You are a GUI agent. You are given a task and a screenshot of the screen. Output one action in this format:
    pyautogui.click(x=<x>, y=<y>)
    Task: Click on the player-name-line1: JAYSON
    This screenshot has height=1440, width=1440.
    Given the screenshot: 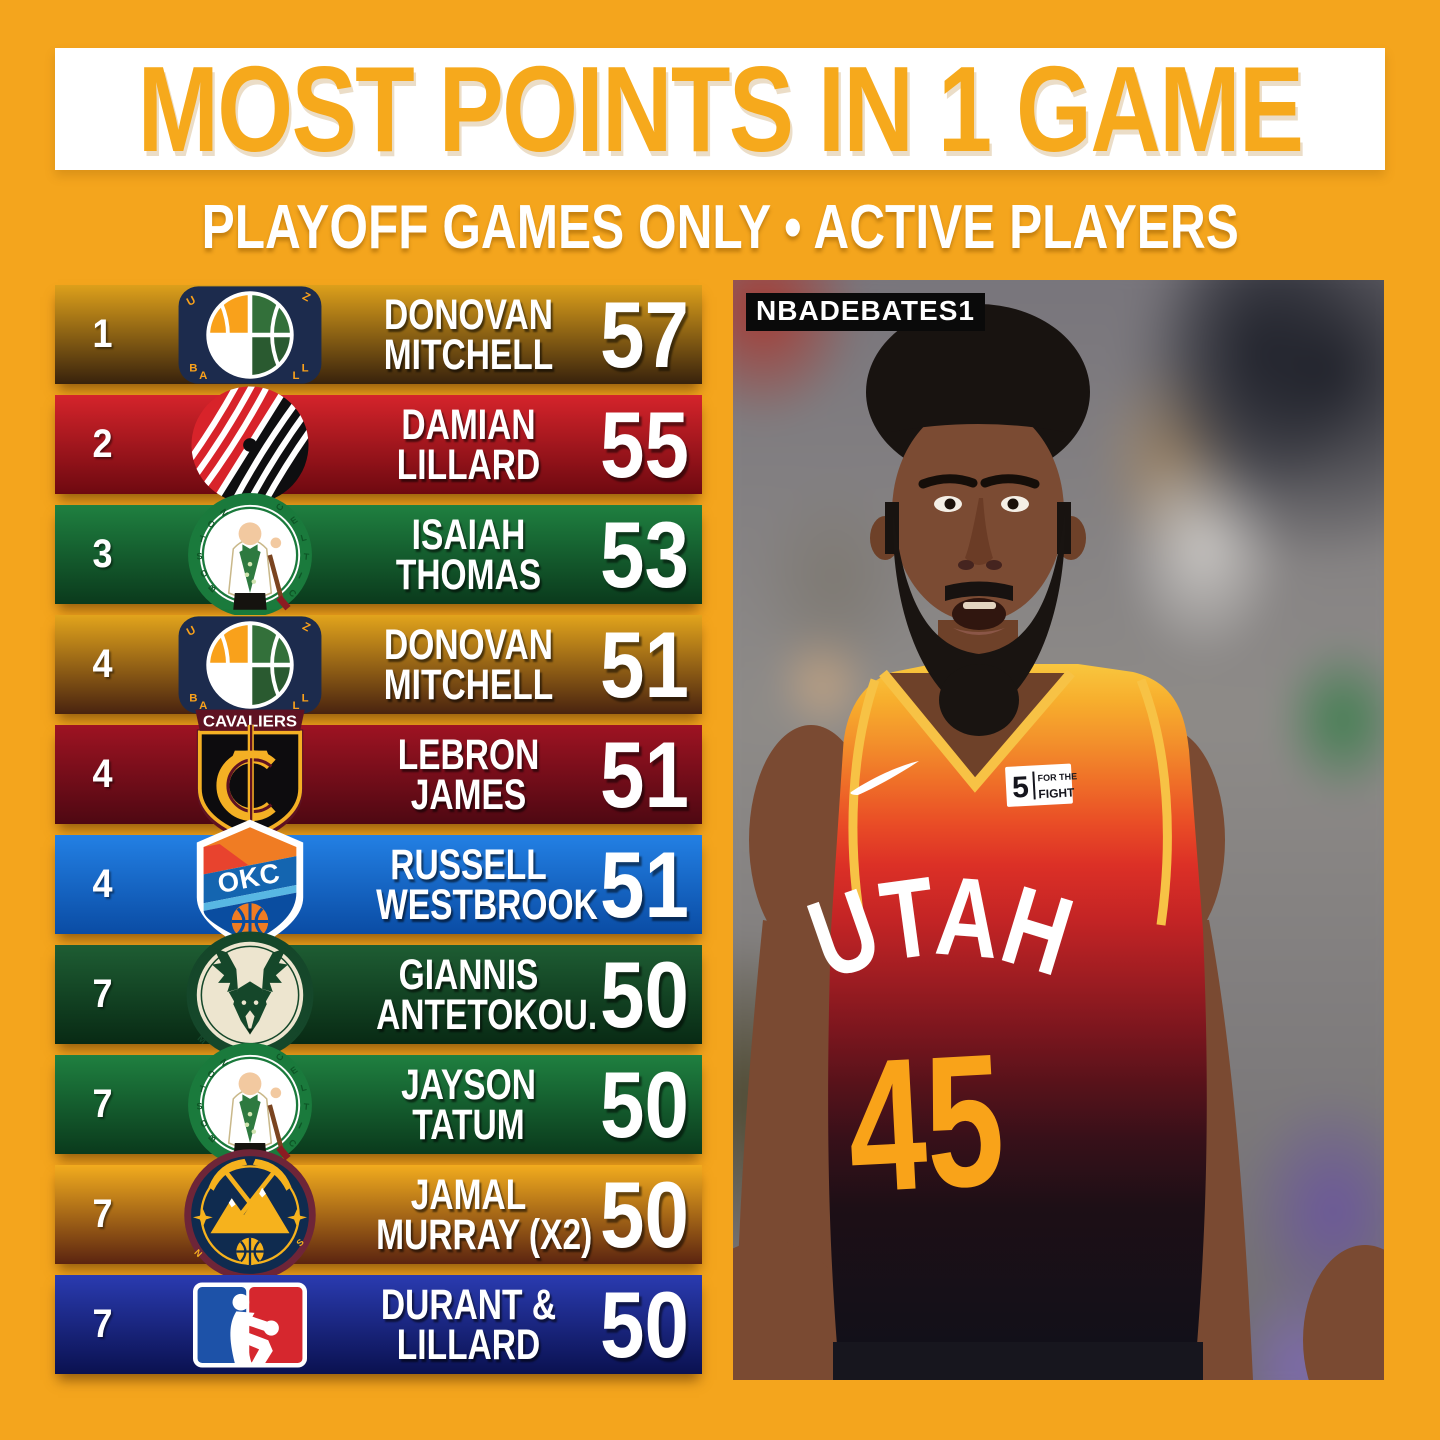 What is the action you would take?
    pyautogui.click(x=468, y=1084)
    